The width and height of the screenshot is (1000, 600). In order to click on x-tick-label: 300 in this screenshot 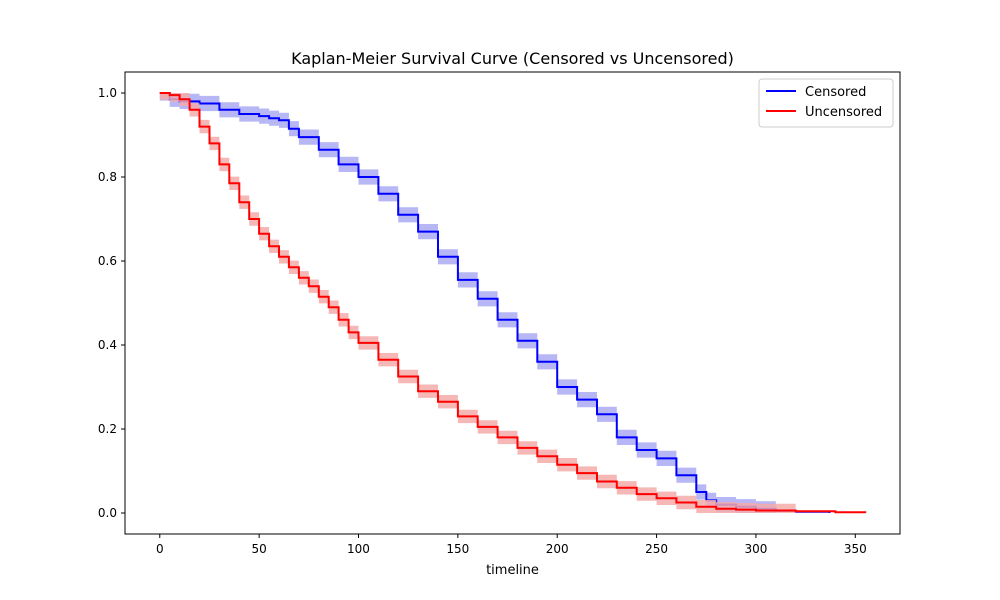, I will do `click(755, 549)`.